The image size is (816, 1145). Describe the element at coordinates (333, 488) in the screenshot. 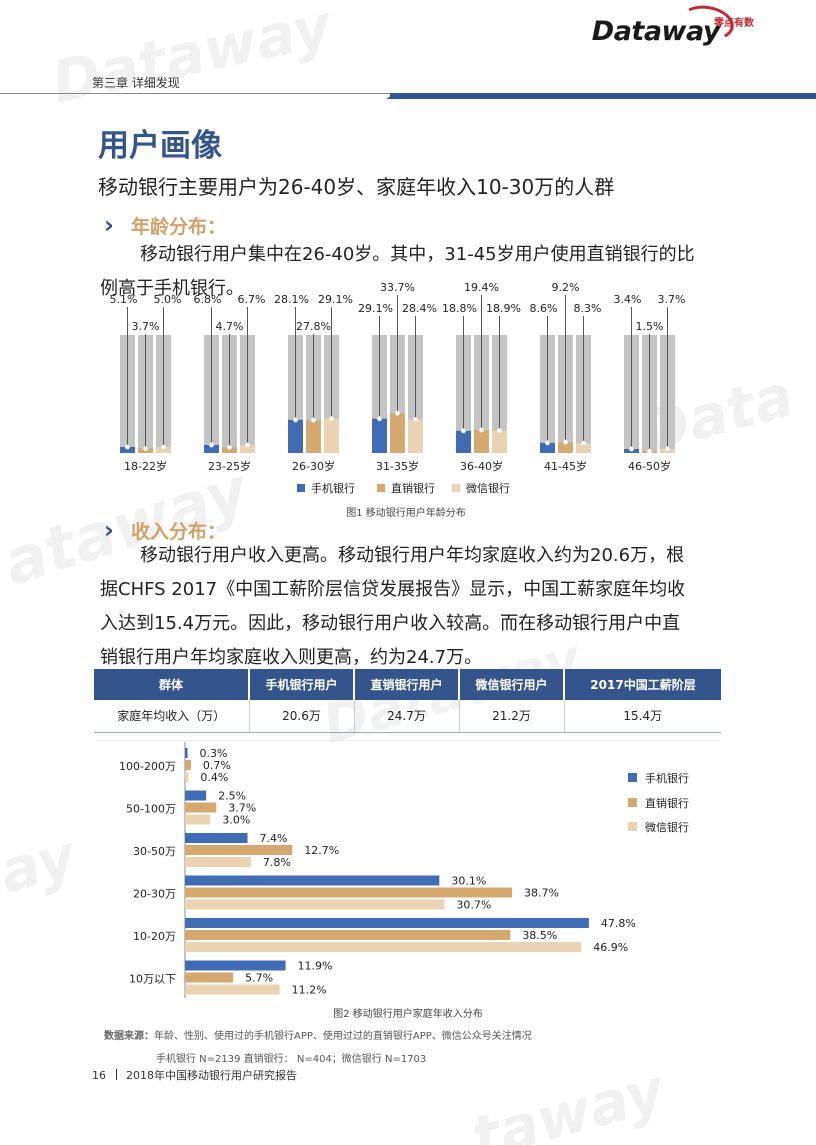

I see `legend-label: 手机银行` at that location.